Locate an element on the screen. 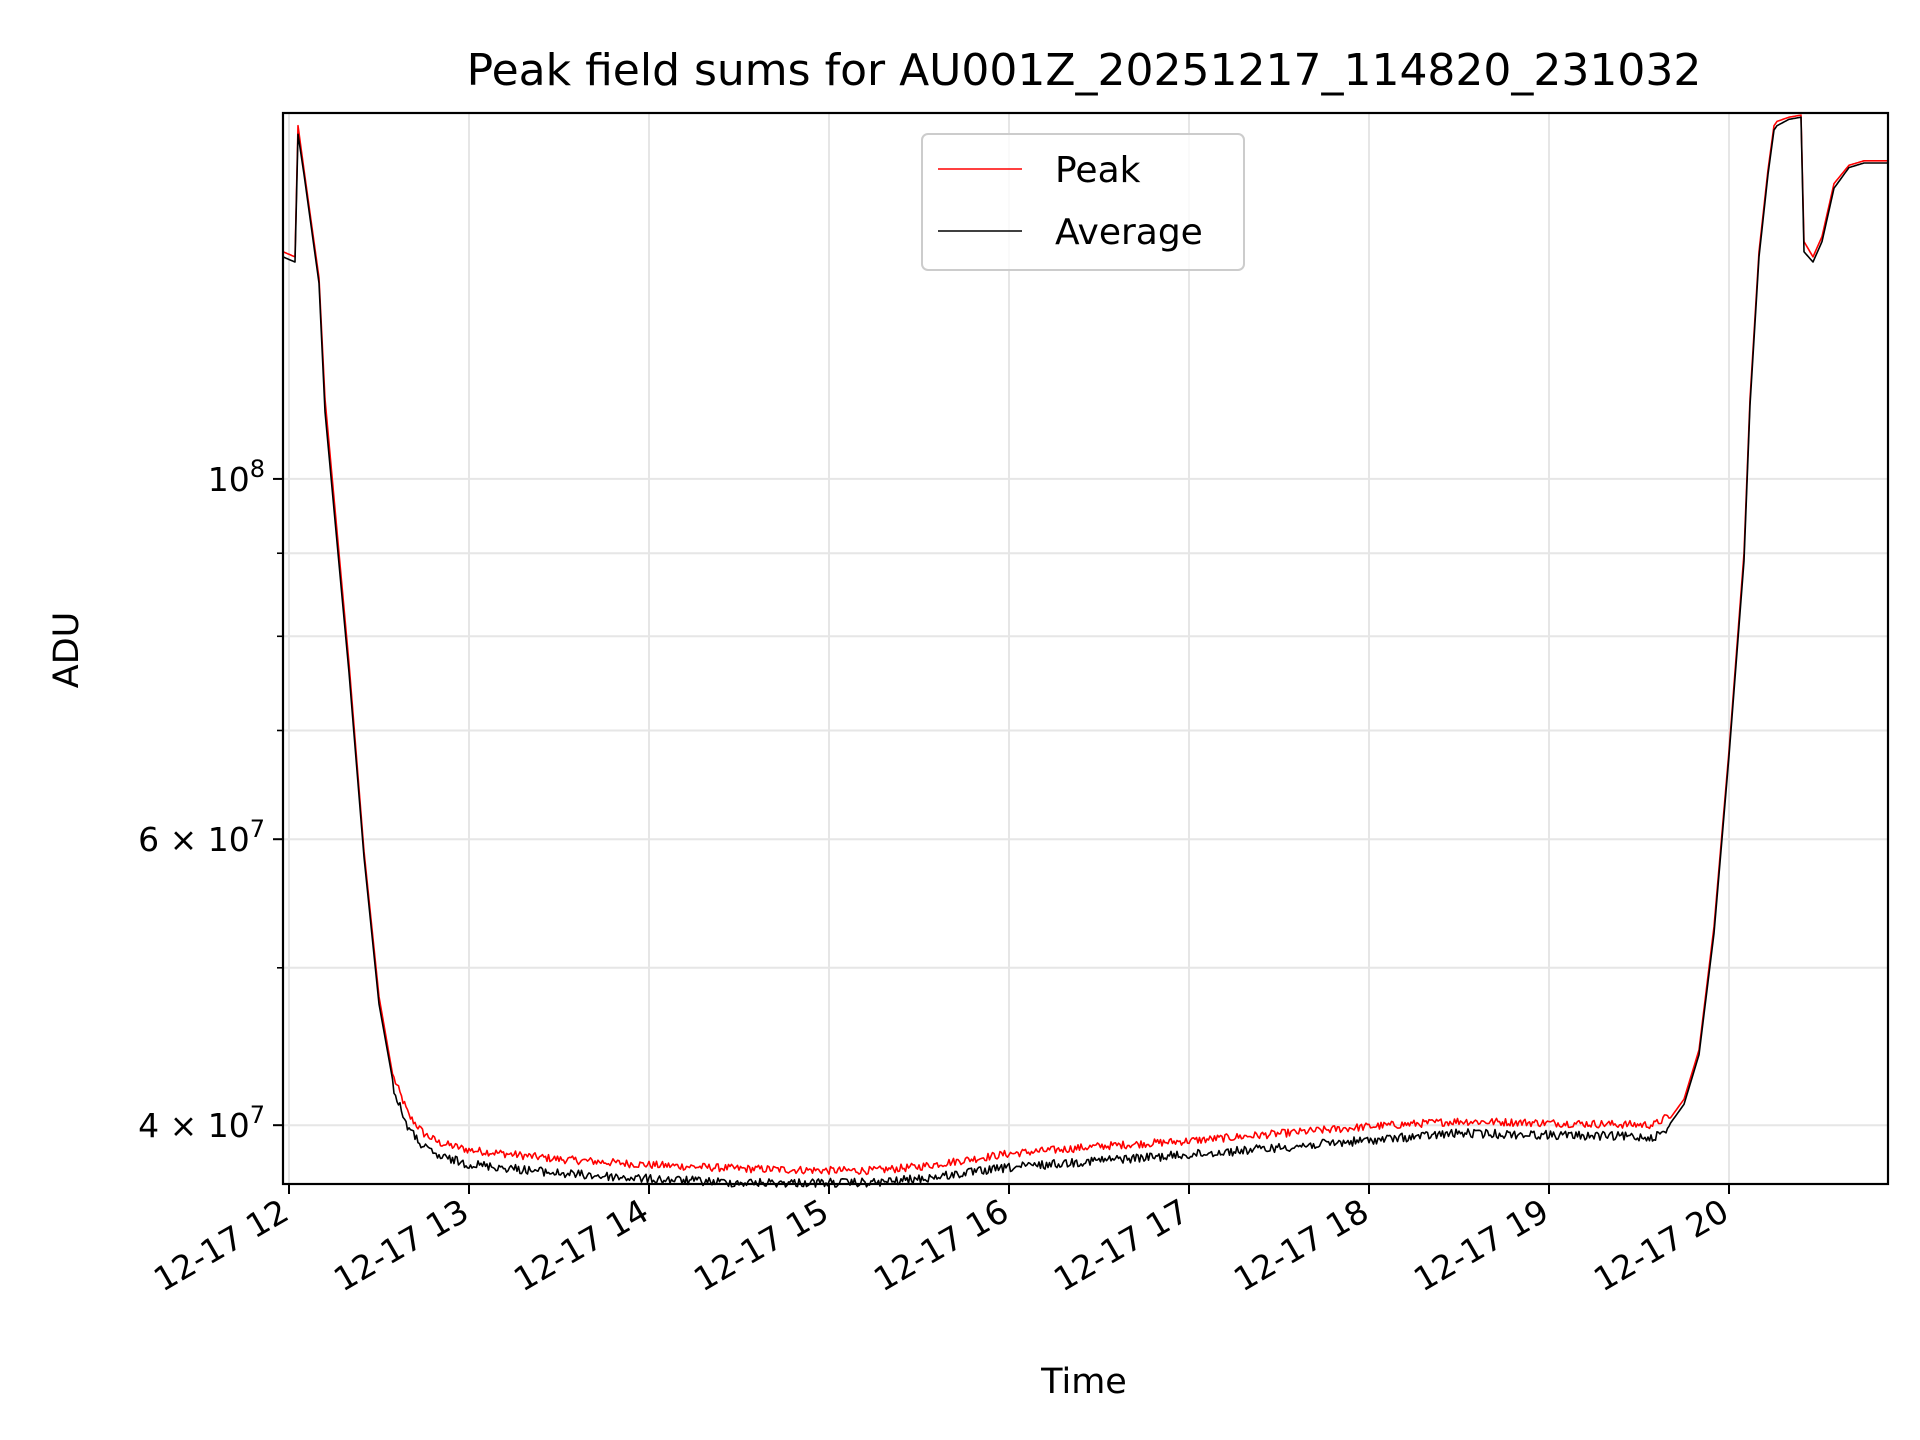 Image resolution: width=1920 pixels, height=1440 pixels. y-tick-label: 4 × 107 is located at coordinates (201, 1123).